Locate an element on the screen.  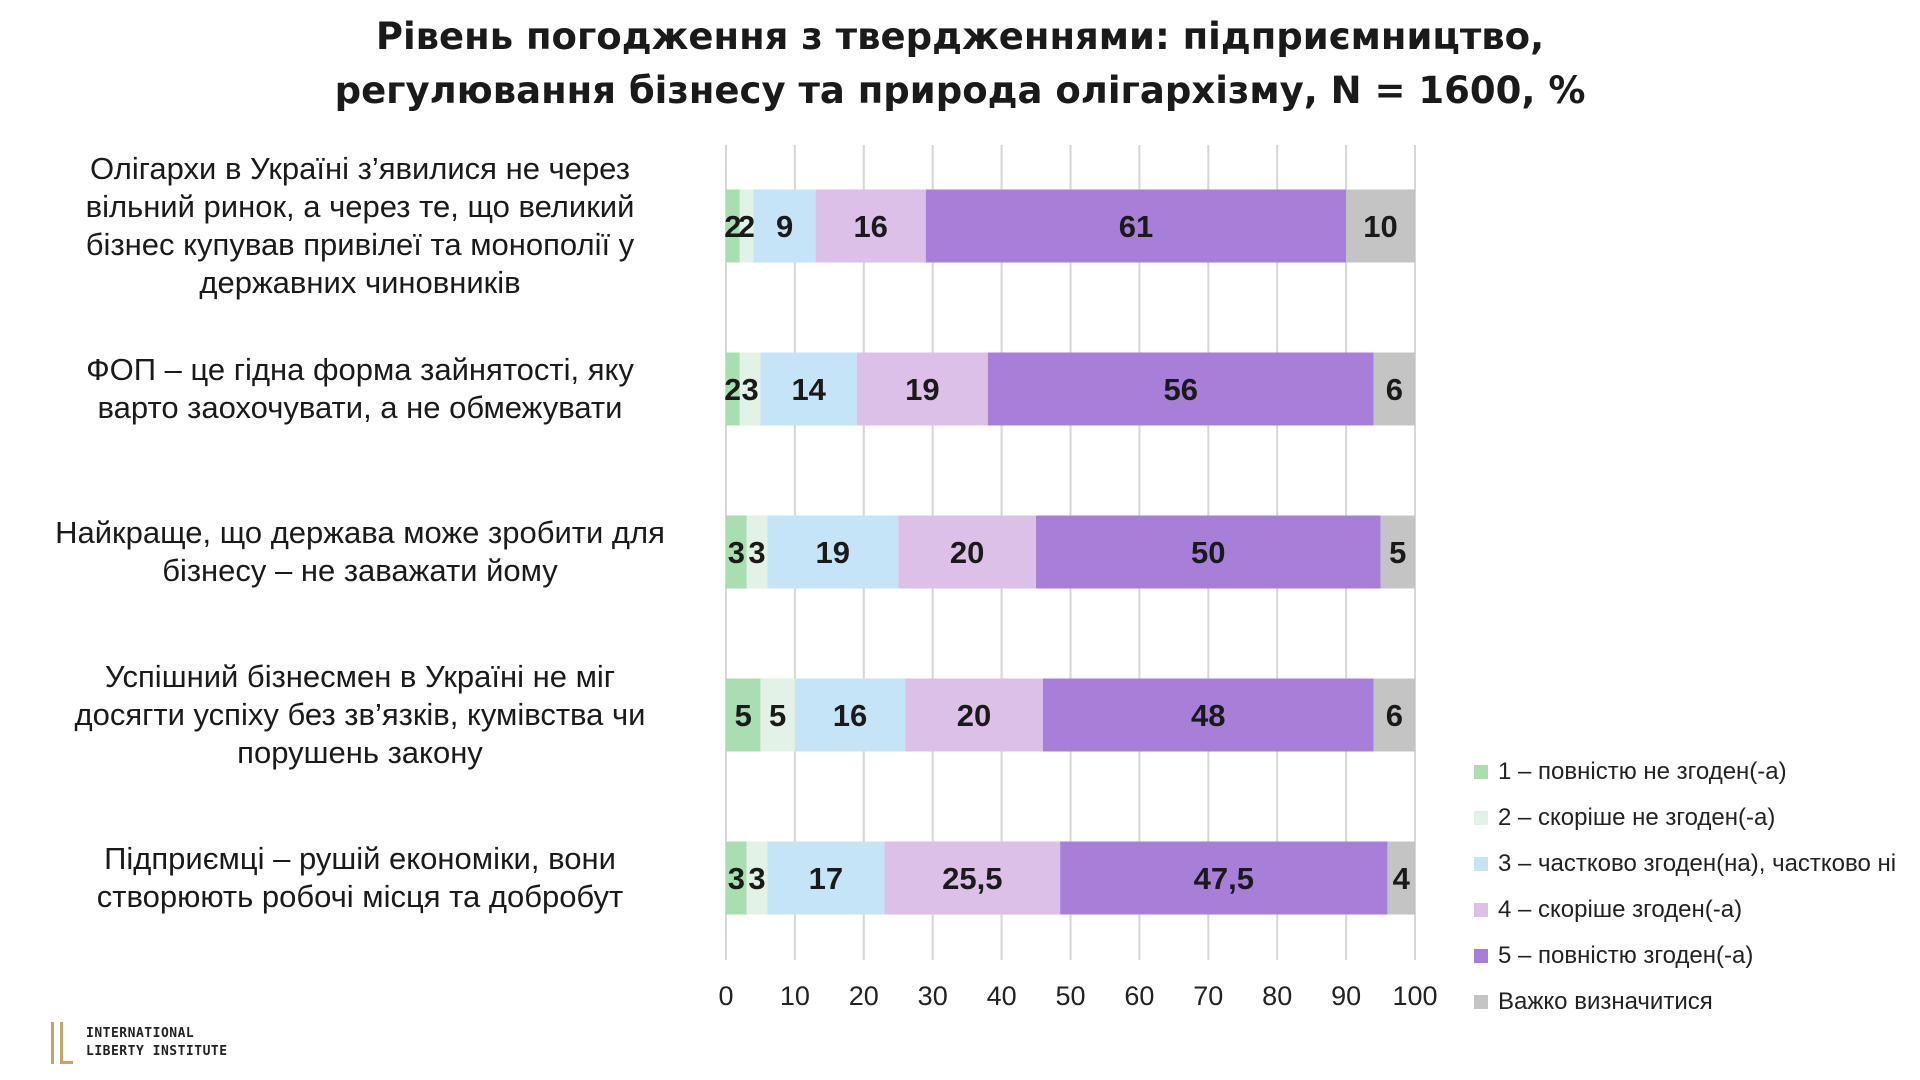
data-label: 56 is located at coordinates (1180, 389).